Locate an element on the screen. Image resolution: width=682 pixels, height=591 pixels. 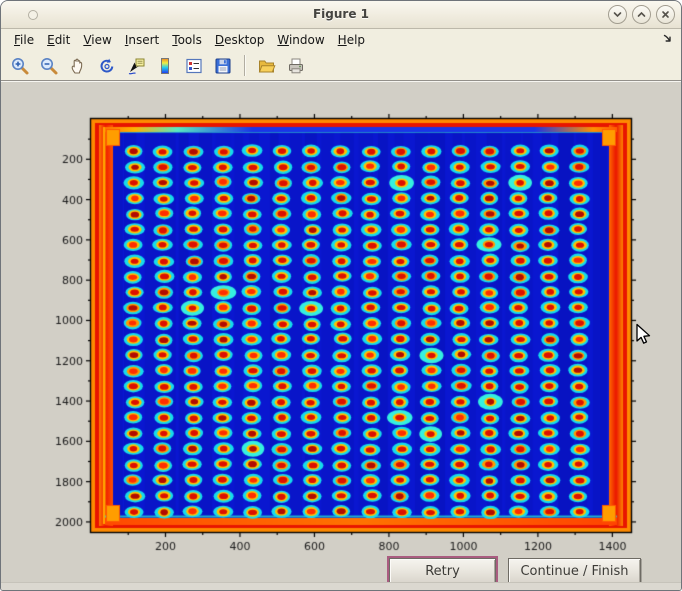
zoom-out-icon is located at coordinates (48, 65).